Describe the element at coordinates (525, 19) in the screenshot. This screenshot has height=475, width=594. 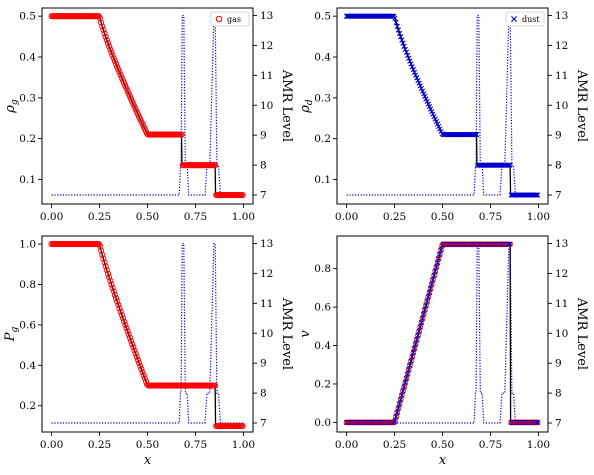
I see `legend-box` at that location.